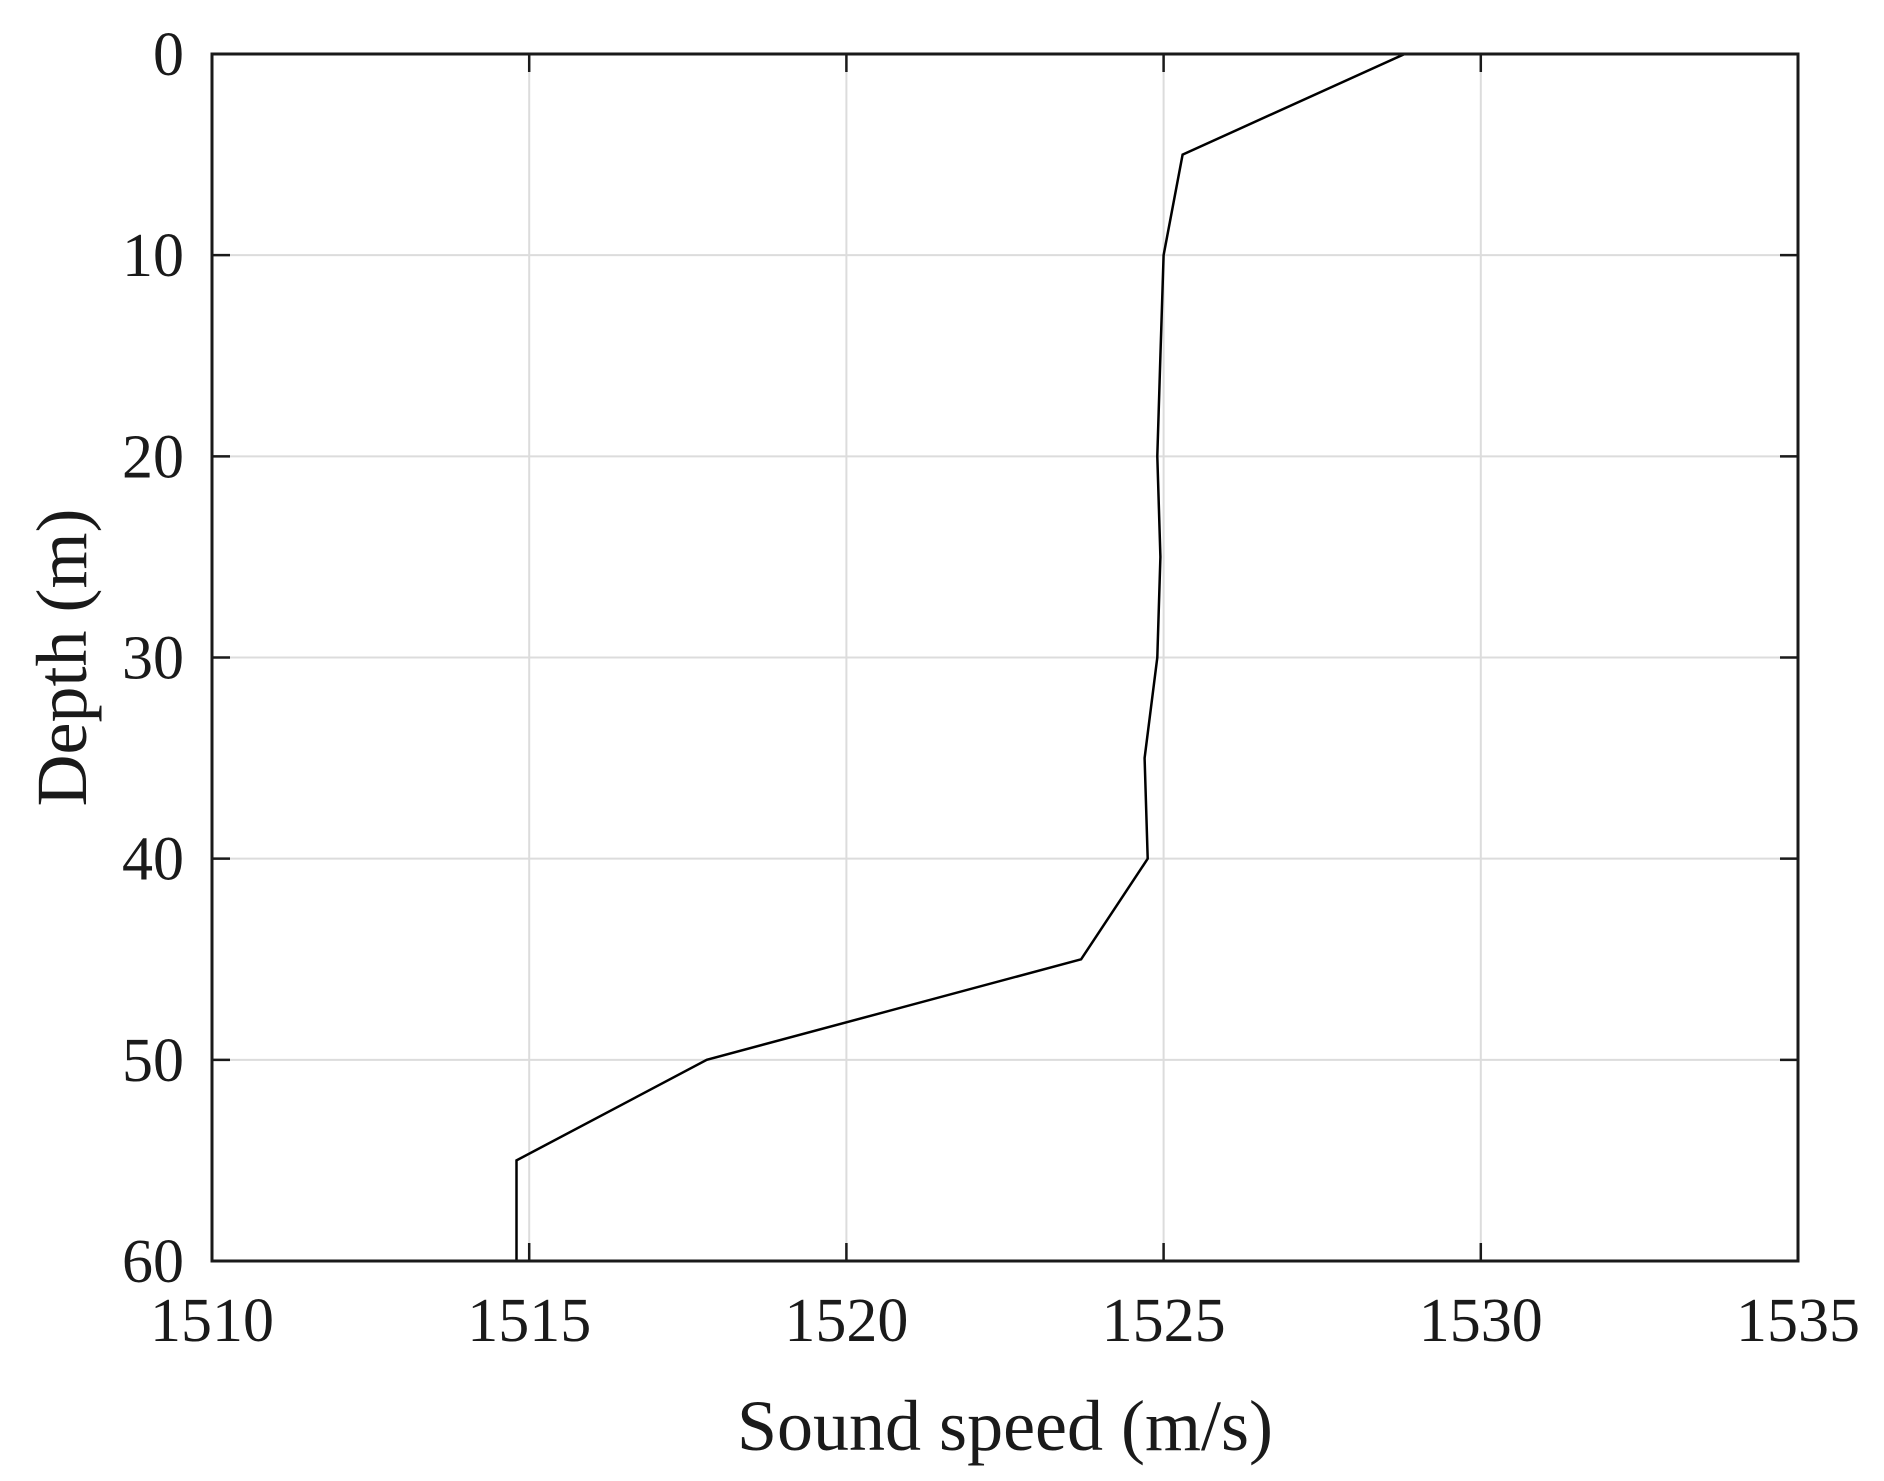 Image resolution: width=1884 pixels, height=1481 pixels. I want to click on x-axis-title: Sound speed (m/s), so click(1005, 1426).